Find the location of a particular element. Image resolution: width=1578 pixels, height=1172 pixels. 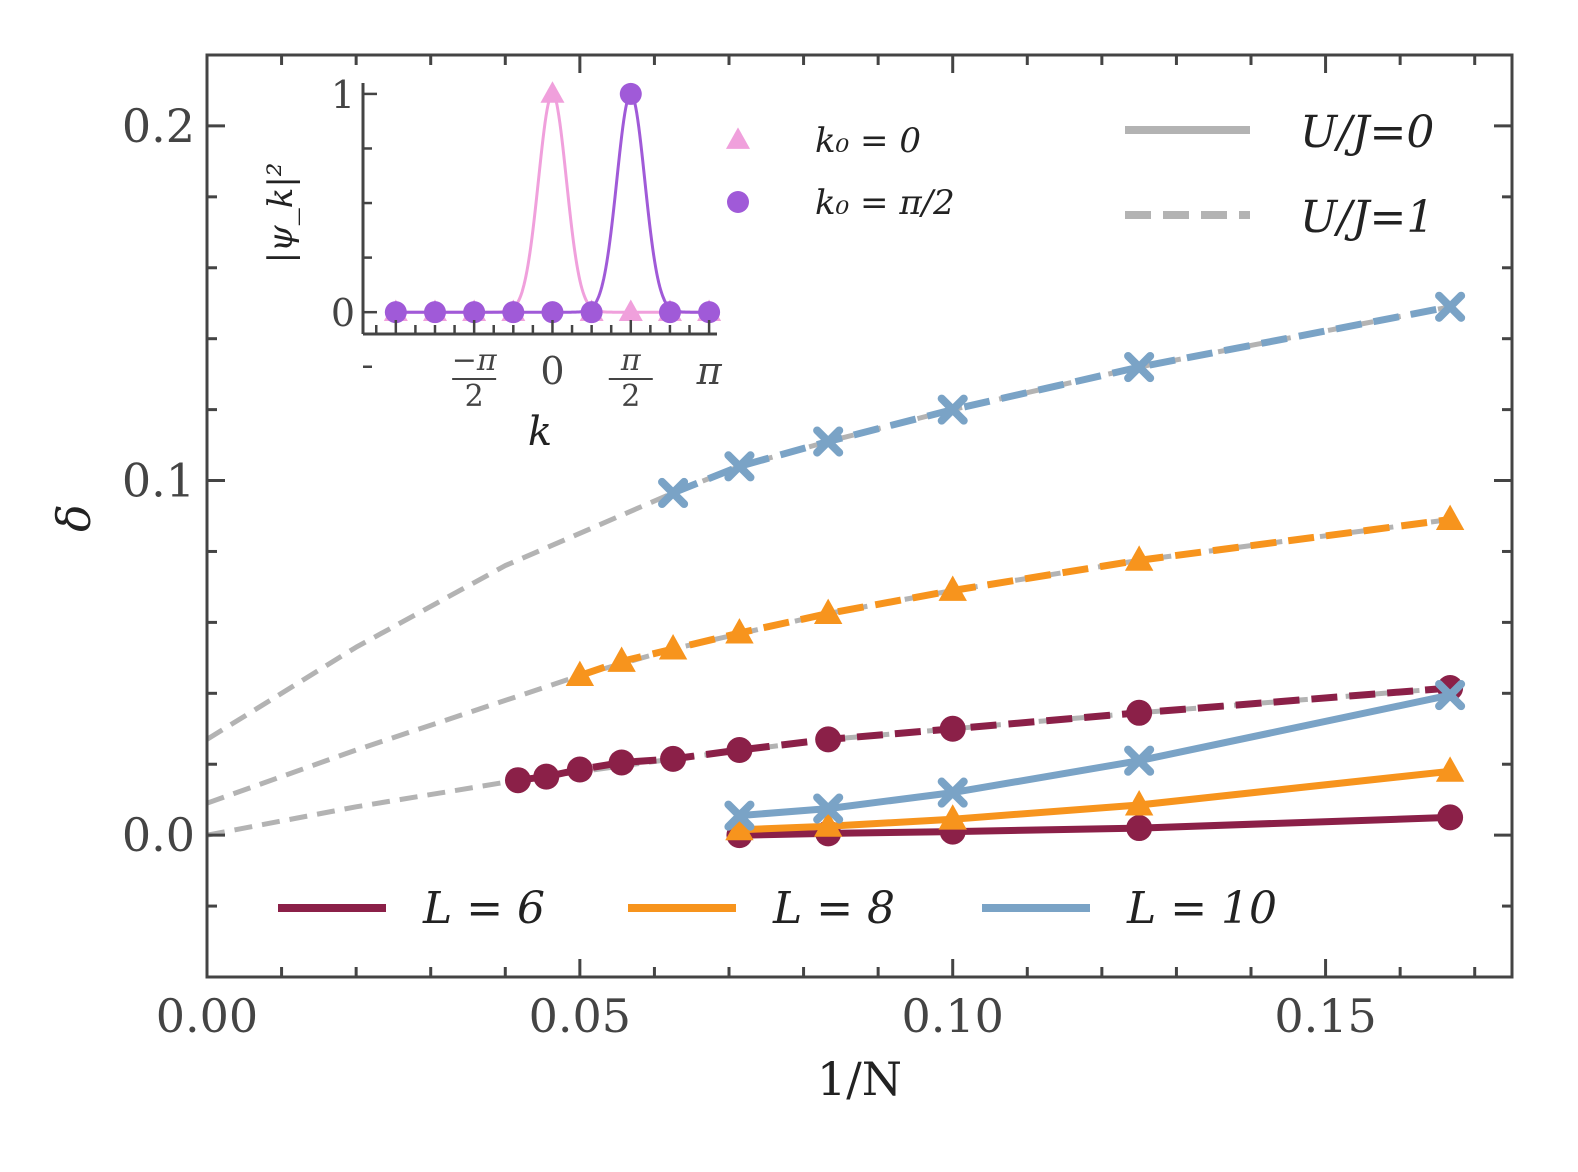

legend-label: L = 6 is located at coordinates (483, 908).